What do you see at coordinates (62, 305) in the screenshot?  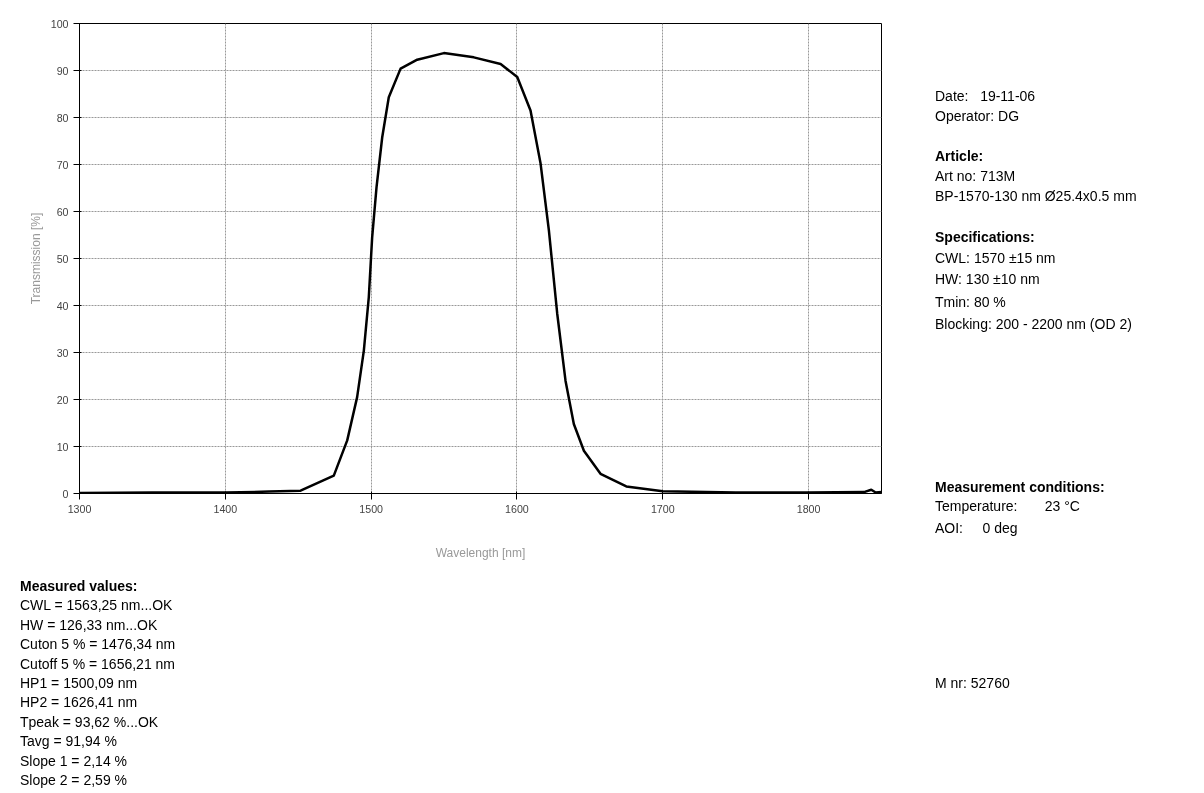 I see `y-tick-label: 40` at bounding box center [62, 305].